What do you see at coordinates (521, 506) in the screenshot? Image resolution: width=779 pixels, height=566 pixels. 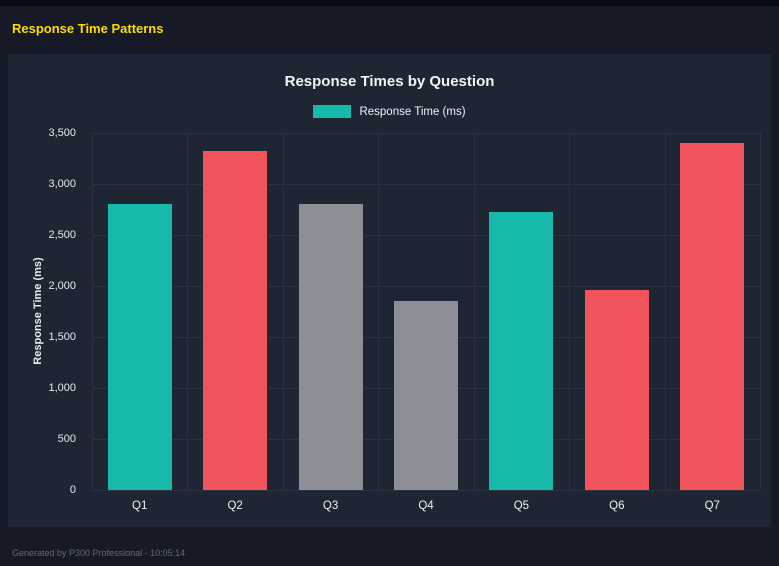 I see `x-tick-label: Q5` at bounding box center [521, 506].